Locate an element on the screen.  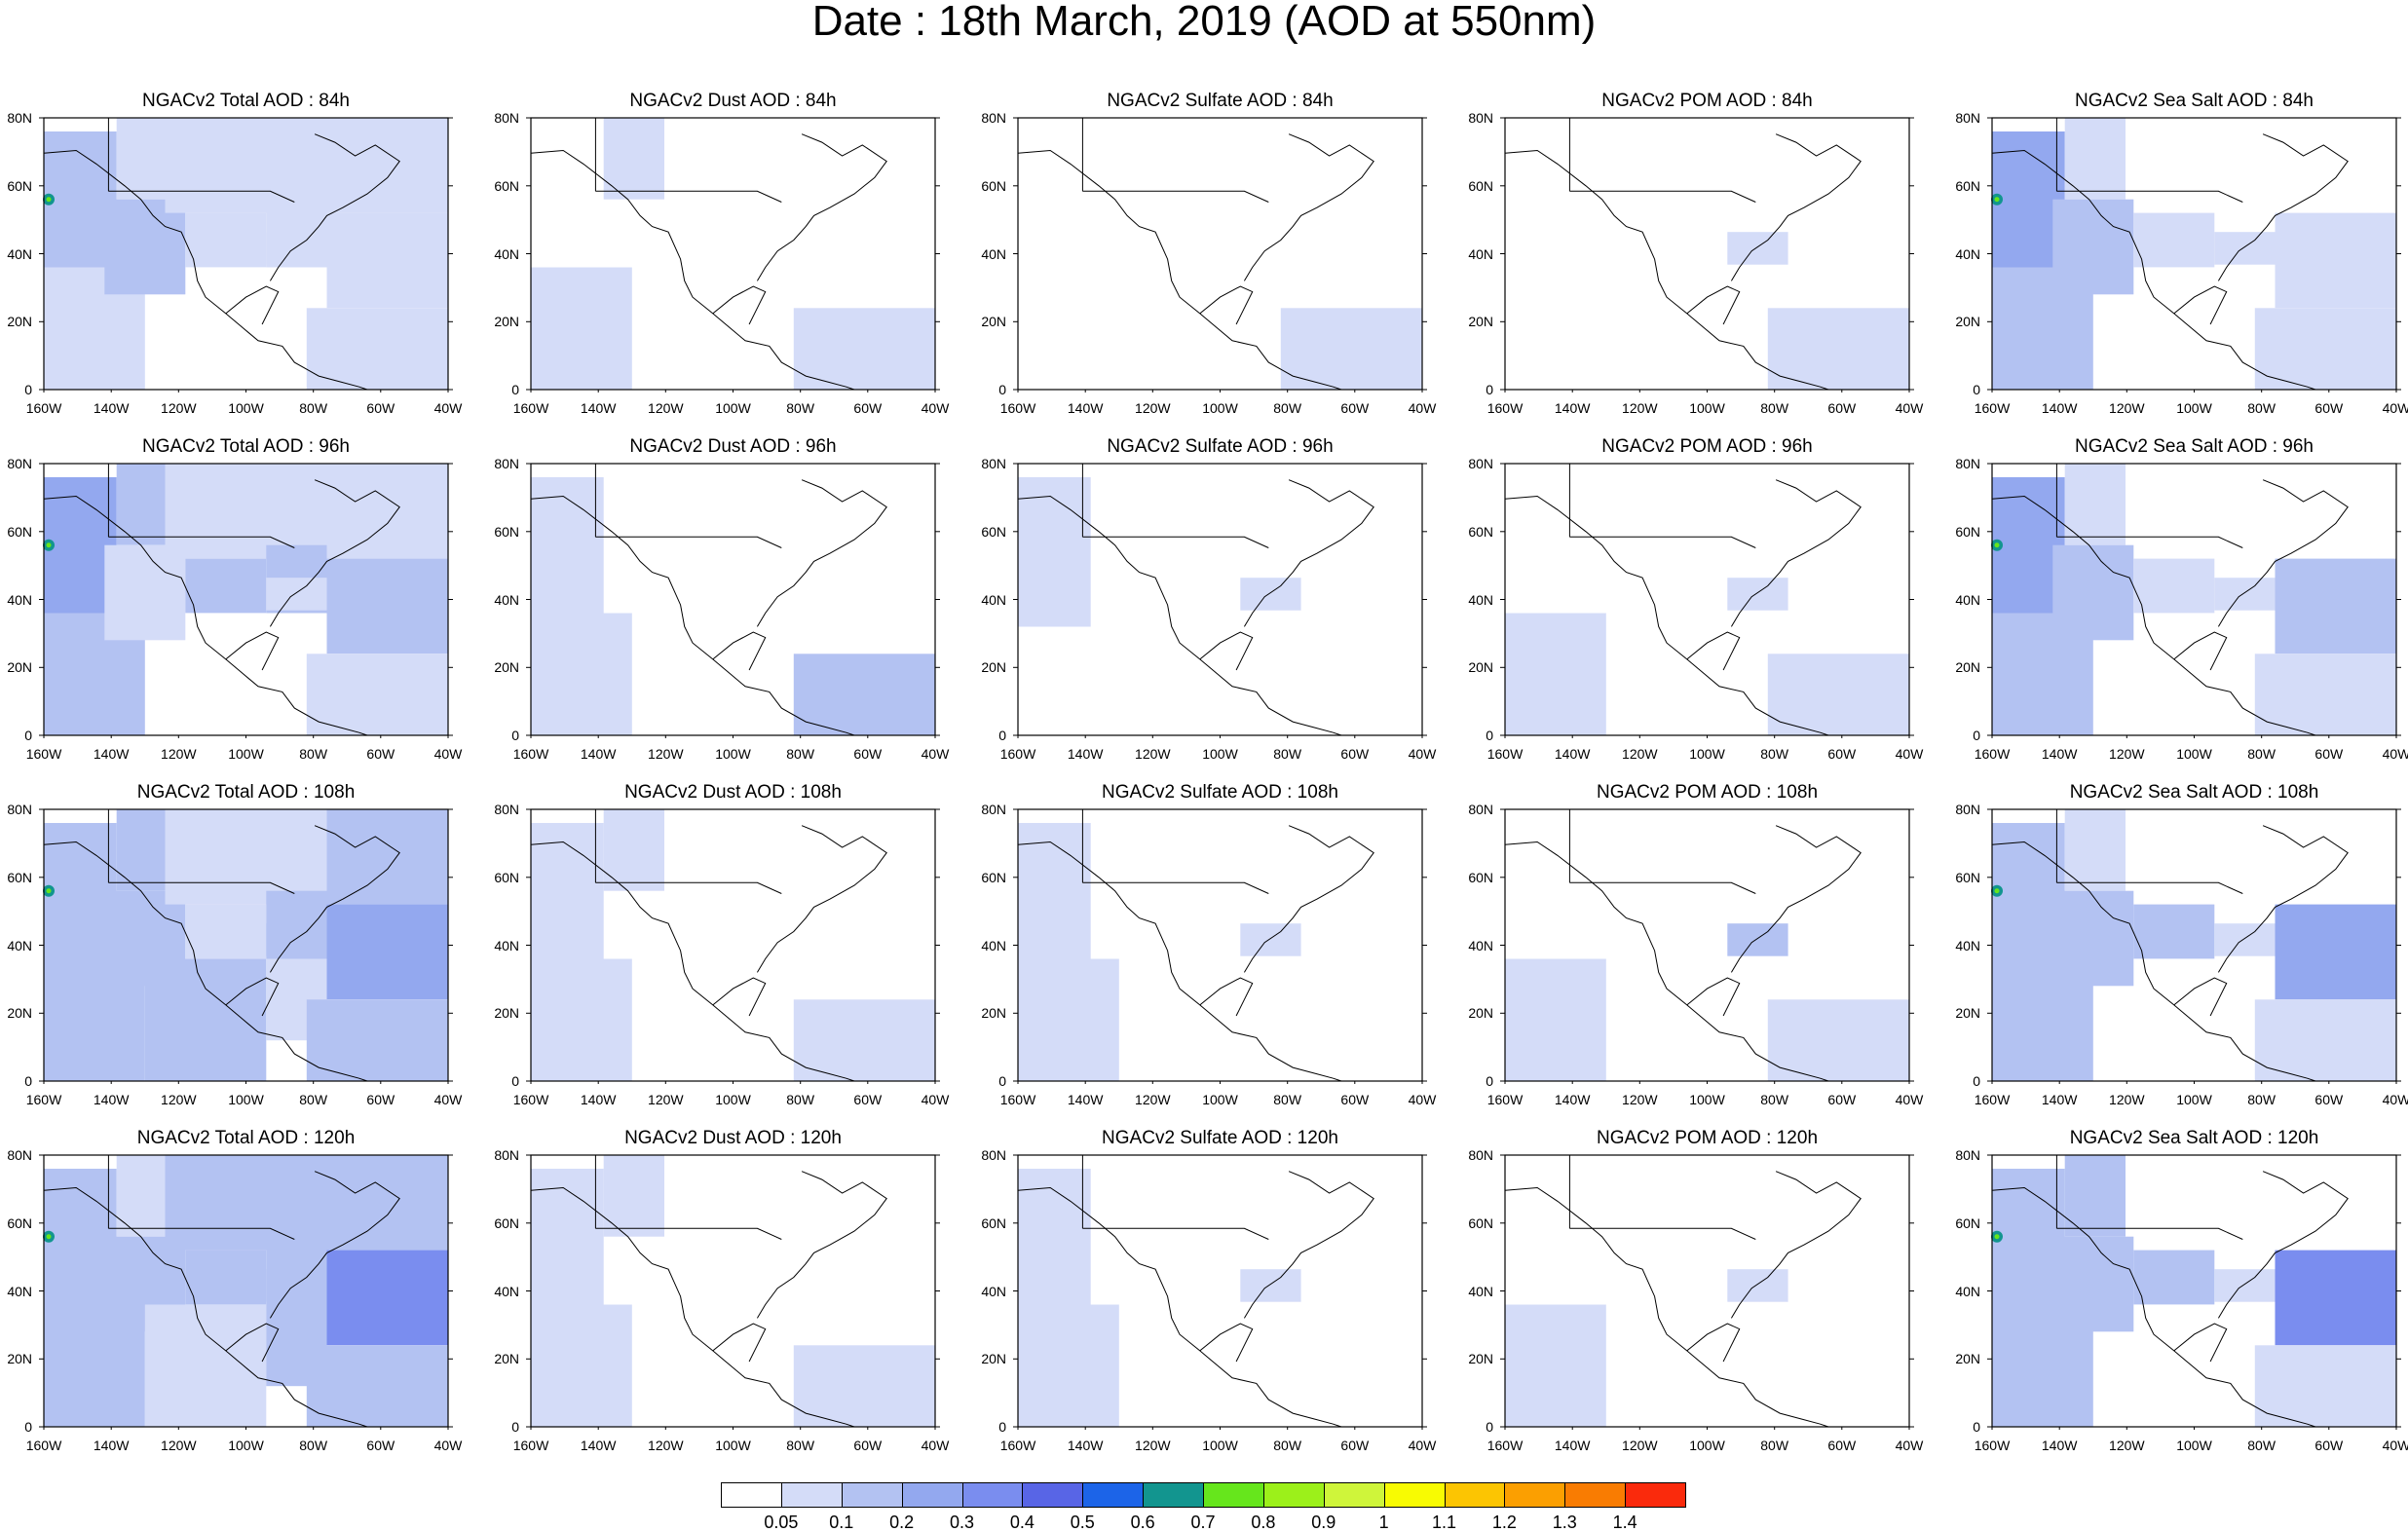
aod-map is located at coordinates (1707, 946).